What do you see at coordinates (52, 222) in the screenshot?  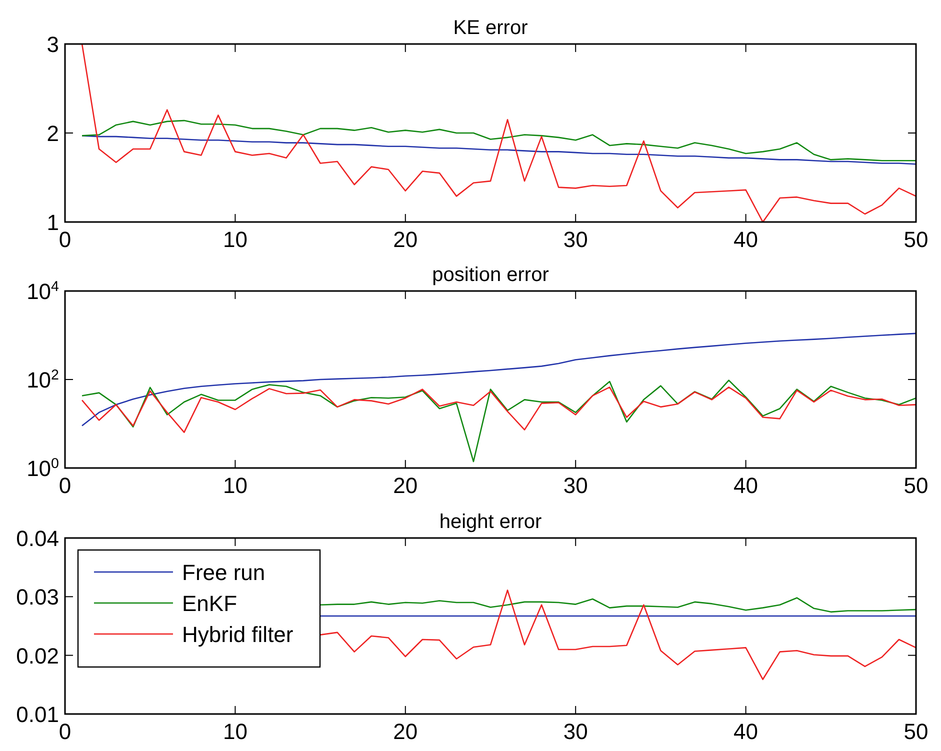 I see `y-tick-label: 1` at bounding box center [52, 222].